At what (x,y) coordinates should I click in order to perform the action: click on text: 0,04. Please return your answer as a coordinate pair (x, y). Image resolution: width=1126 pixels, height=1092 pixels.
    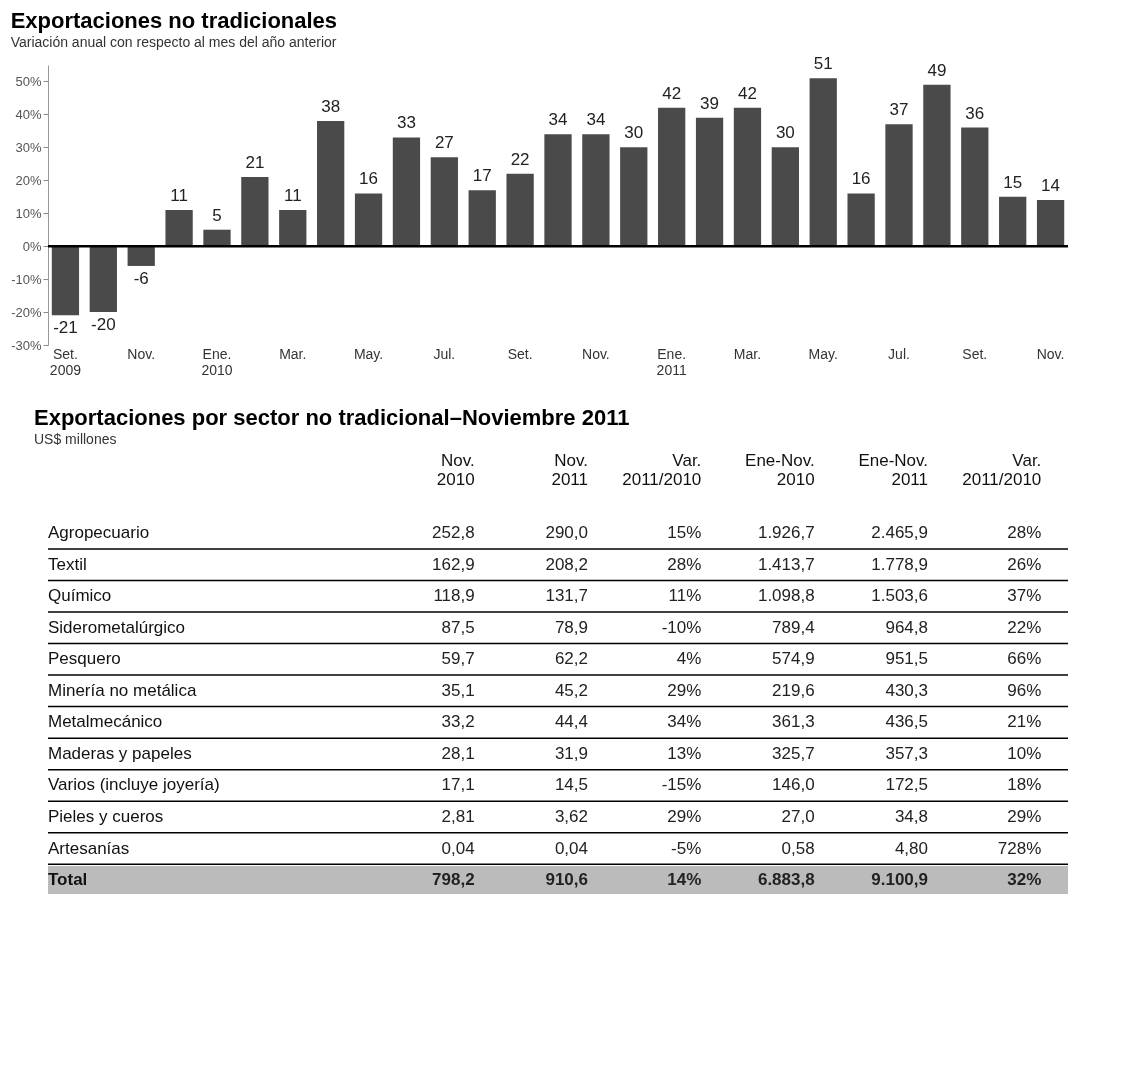
    Looking at the image, I should click on (571, 848).